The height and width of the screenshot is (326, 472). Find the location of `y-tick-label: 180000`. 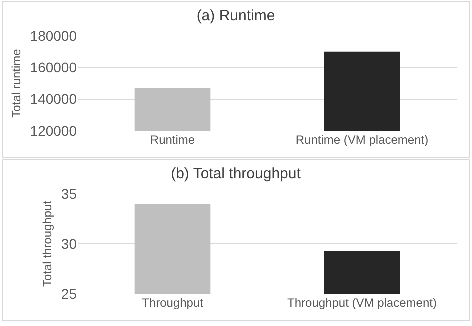

y-tick-label: 180000 is located at coordinates (54, 36).